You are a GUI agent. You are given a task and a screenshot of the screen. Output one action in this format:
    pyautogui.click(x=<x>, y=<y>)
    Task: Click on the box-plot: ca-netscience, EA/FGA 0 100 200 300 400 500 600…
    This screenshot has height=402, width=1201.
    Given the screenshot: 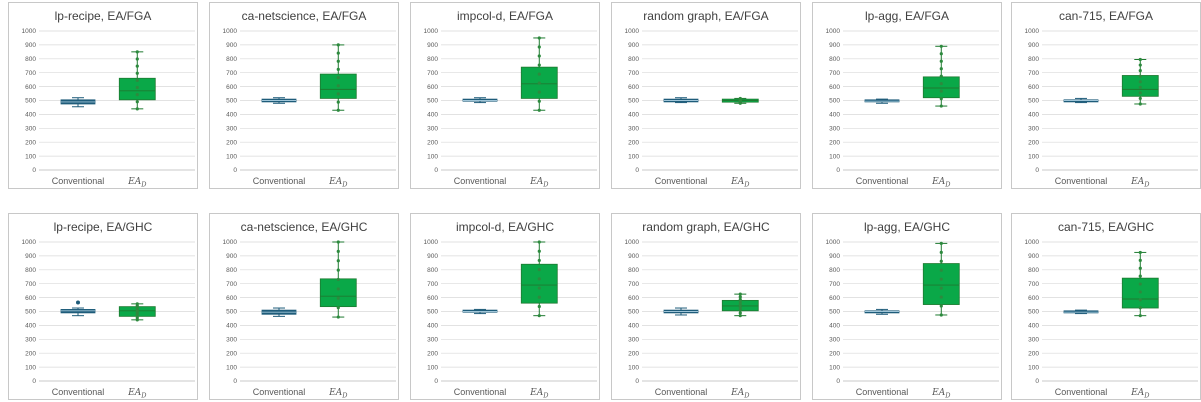 What is the action you would take?
    pyautogui.click(x=309, y=98)
    